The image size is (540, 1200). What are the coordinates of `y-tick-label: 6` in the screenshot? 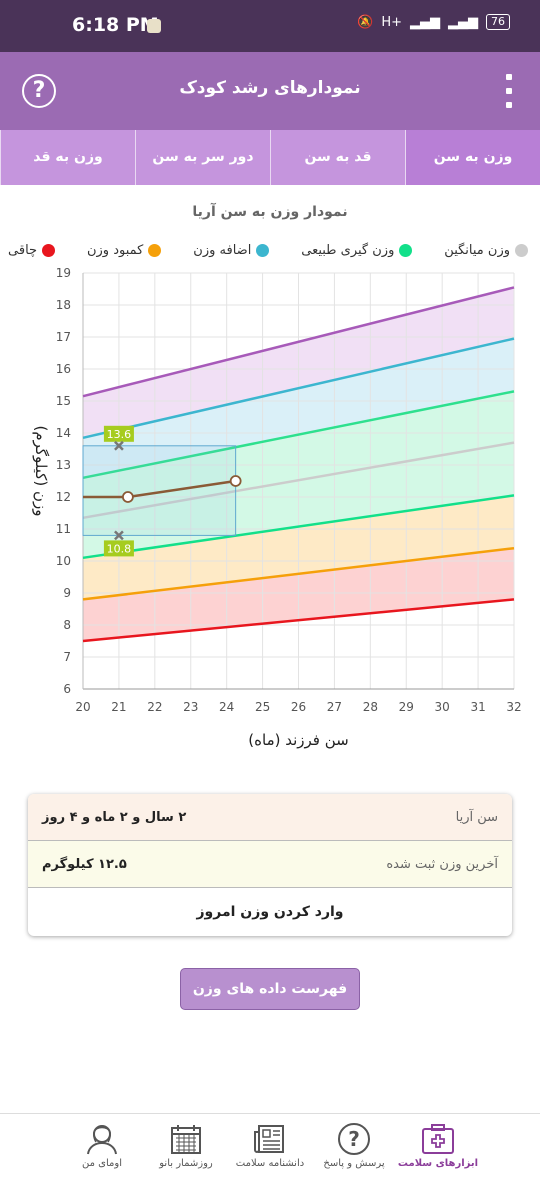 It's located at (67, 689).